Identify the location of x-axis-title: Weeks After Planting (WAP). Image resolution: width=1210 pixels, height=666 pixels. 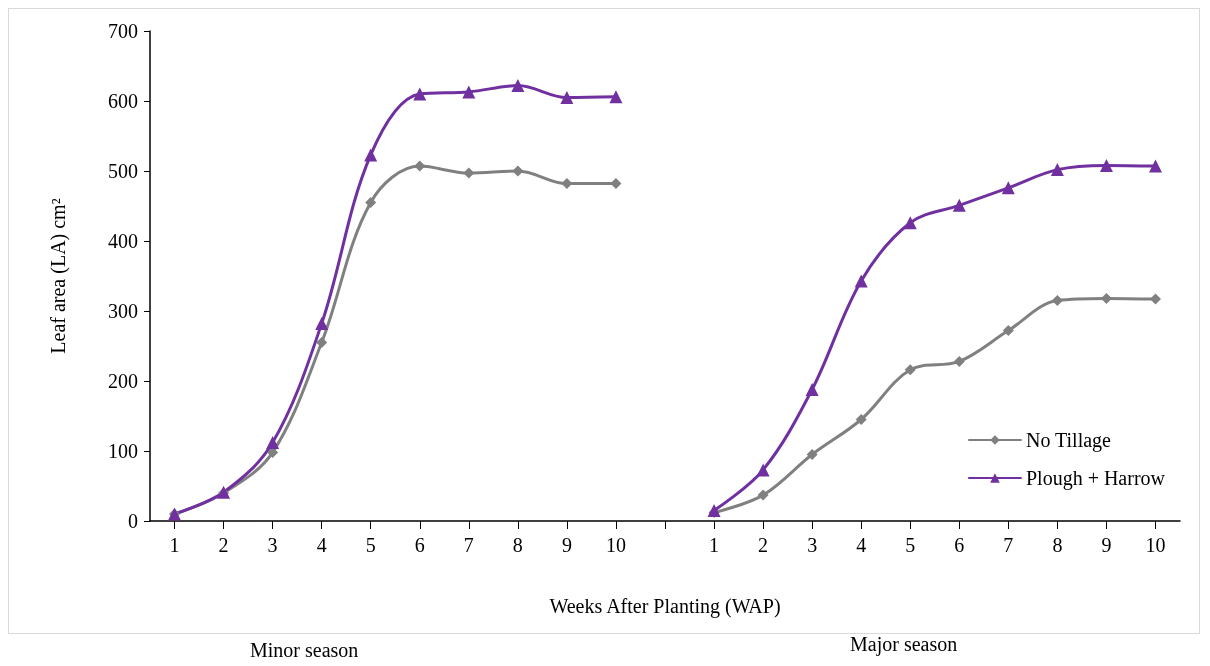
(665, 606).